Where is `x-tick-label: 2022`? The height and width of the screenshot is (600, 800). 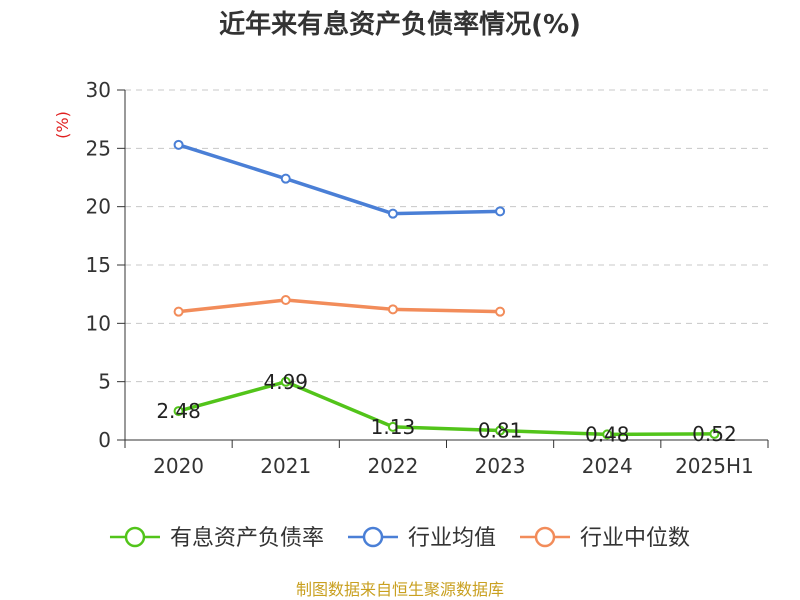 x-tick-label: 2022 is located at coordinates (392, 466).